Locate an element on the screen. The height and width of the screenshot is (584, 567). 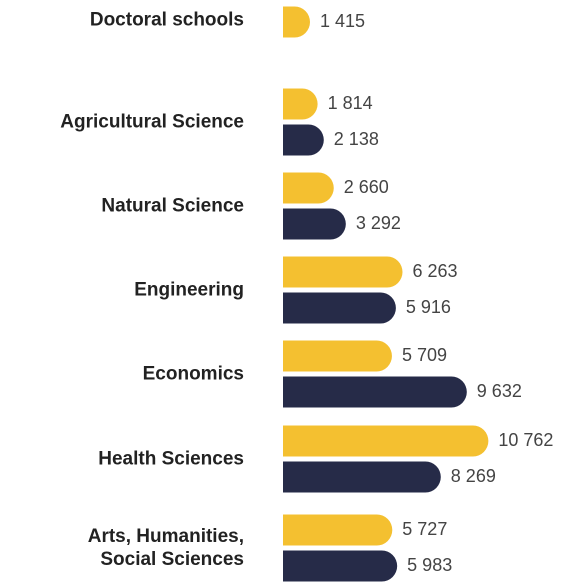
category-label: Natural Science is located at coordinates (172, 206).